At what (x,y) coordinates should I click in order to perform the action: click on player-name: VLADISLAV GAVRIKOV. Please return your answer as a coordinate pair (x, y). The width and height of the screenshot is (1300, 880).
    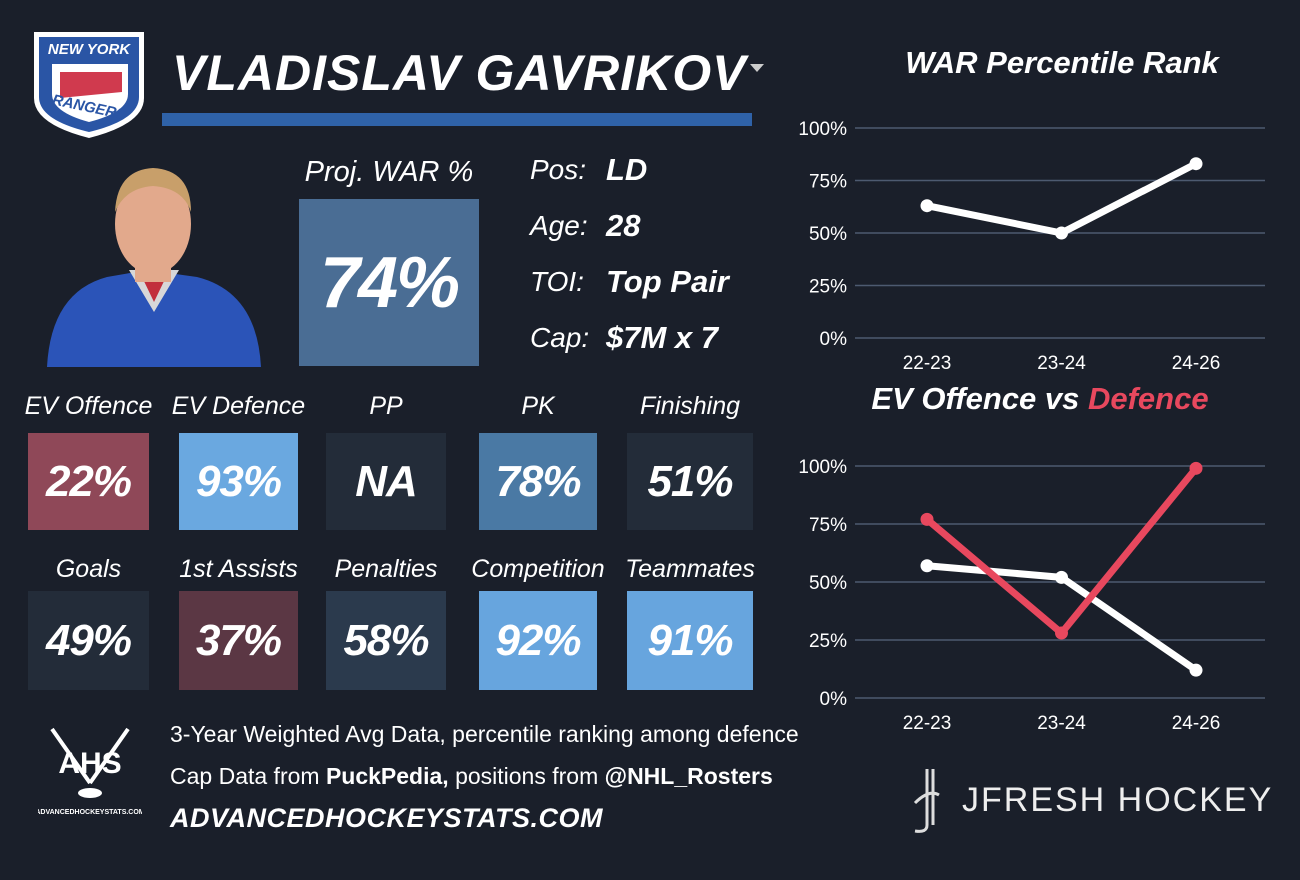
    Looking at the image, I should click on (459, 73).